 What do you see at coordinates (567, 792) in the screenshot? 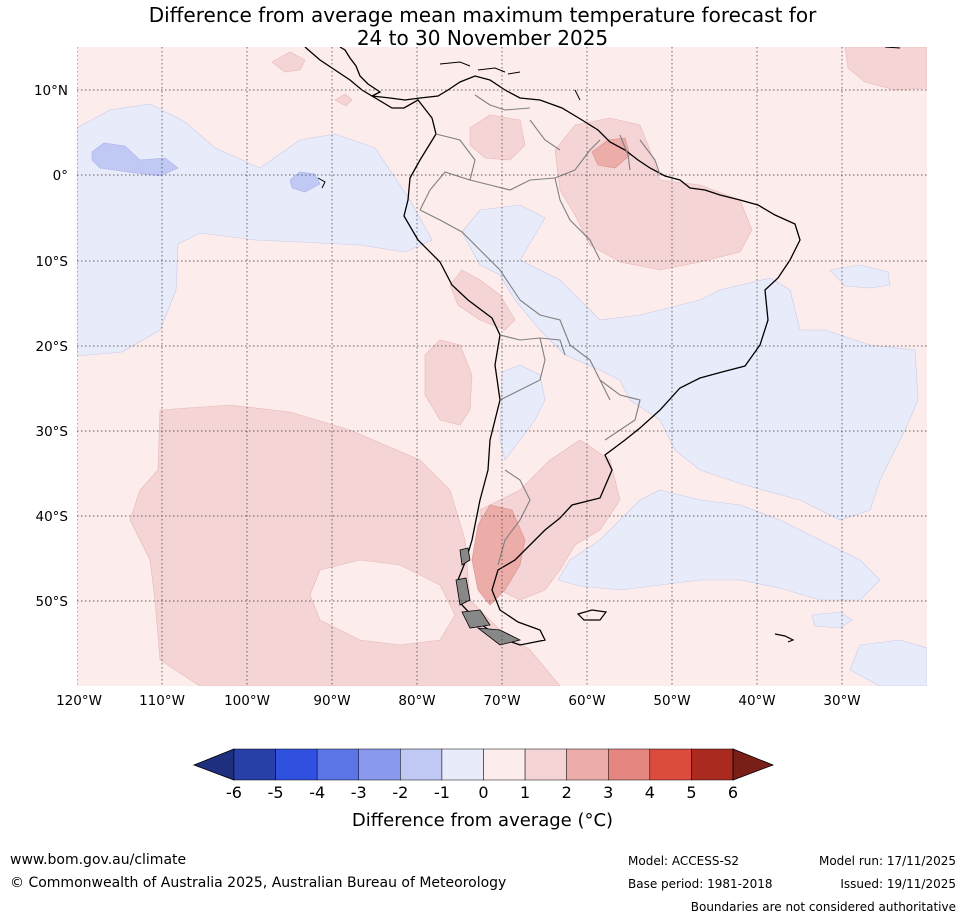
I see `colorbar-tick-label: 2` at bounding box center [567, 792].